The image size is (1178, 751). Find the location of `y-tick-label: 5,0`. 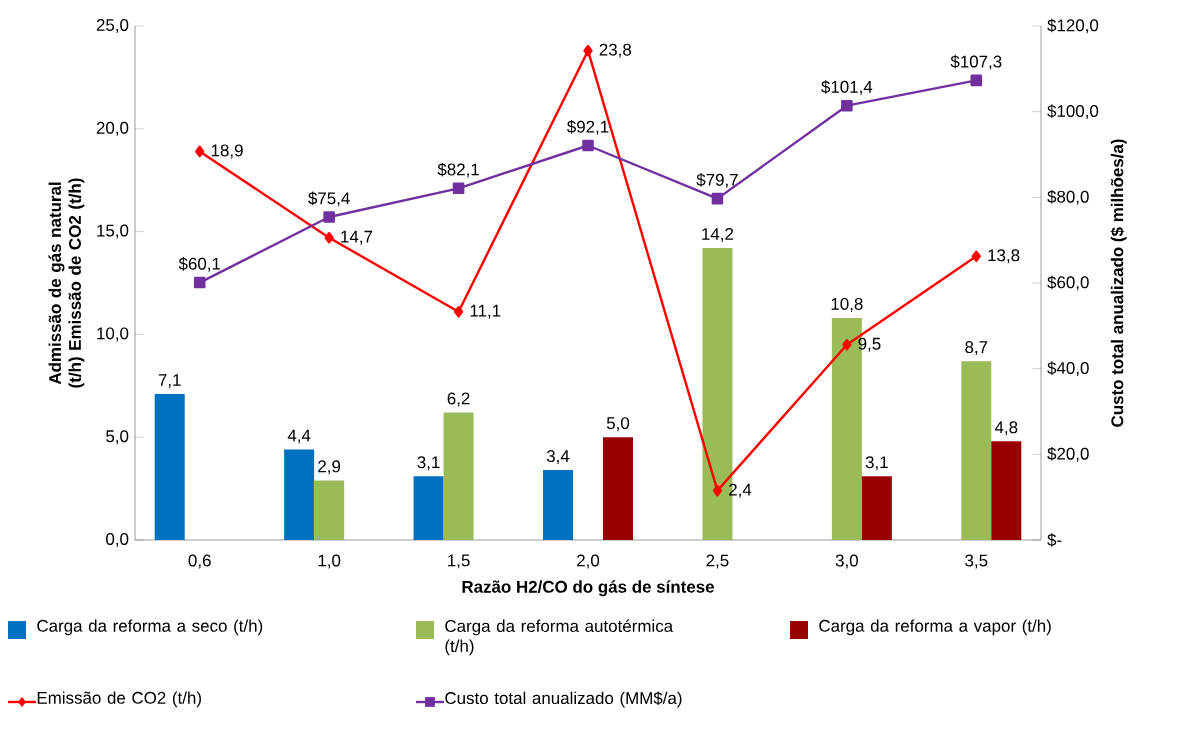

y-tick-label: 5,0 is located at coordinates (117, 437).